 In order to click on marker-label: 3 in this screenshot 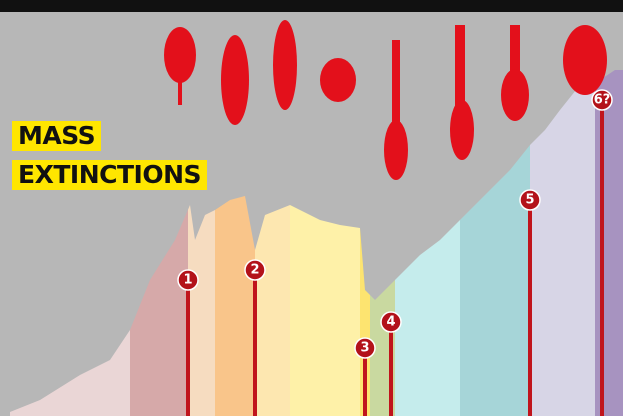, I will do `click(364, 348)`.